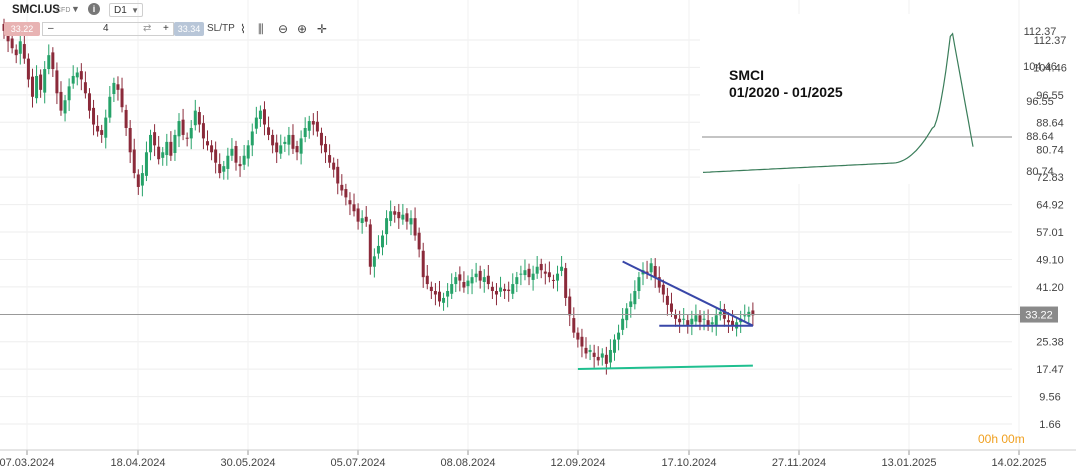  Describe the element at coordinates (126, 10) in the screenshot. I see `timeframe-select: D1 ▼` at that location.